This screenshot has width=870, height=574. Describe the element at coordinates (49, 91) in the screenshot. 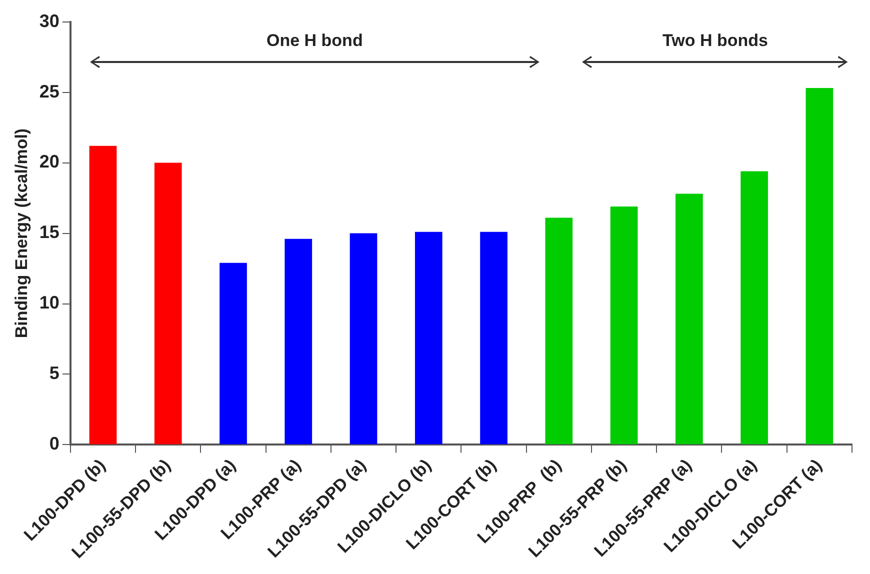

I see `y-tick-label: 25` at that location.